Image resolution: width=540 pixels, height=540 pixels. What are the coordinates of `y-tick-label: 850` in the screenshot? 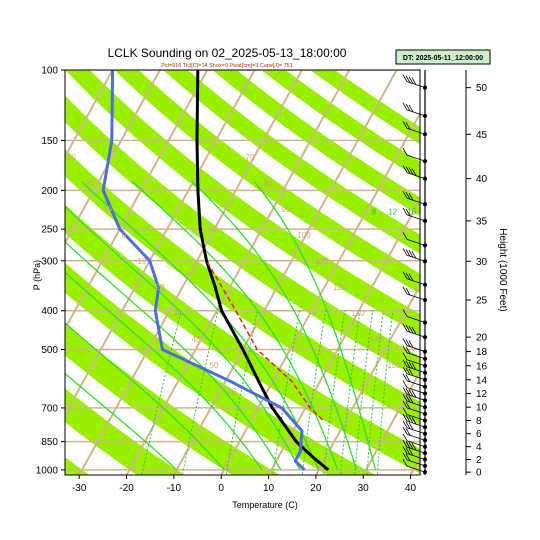 It's located at (49, 442).